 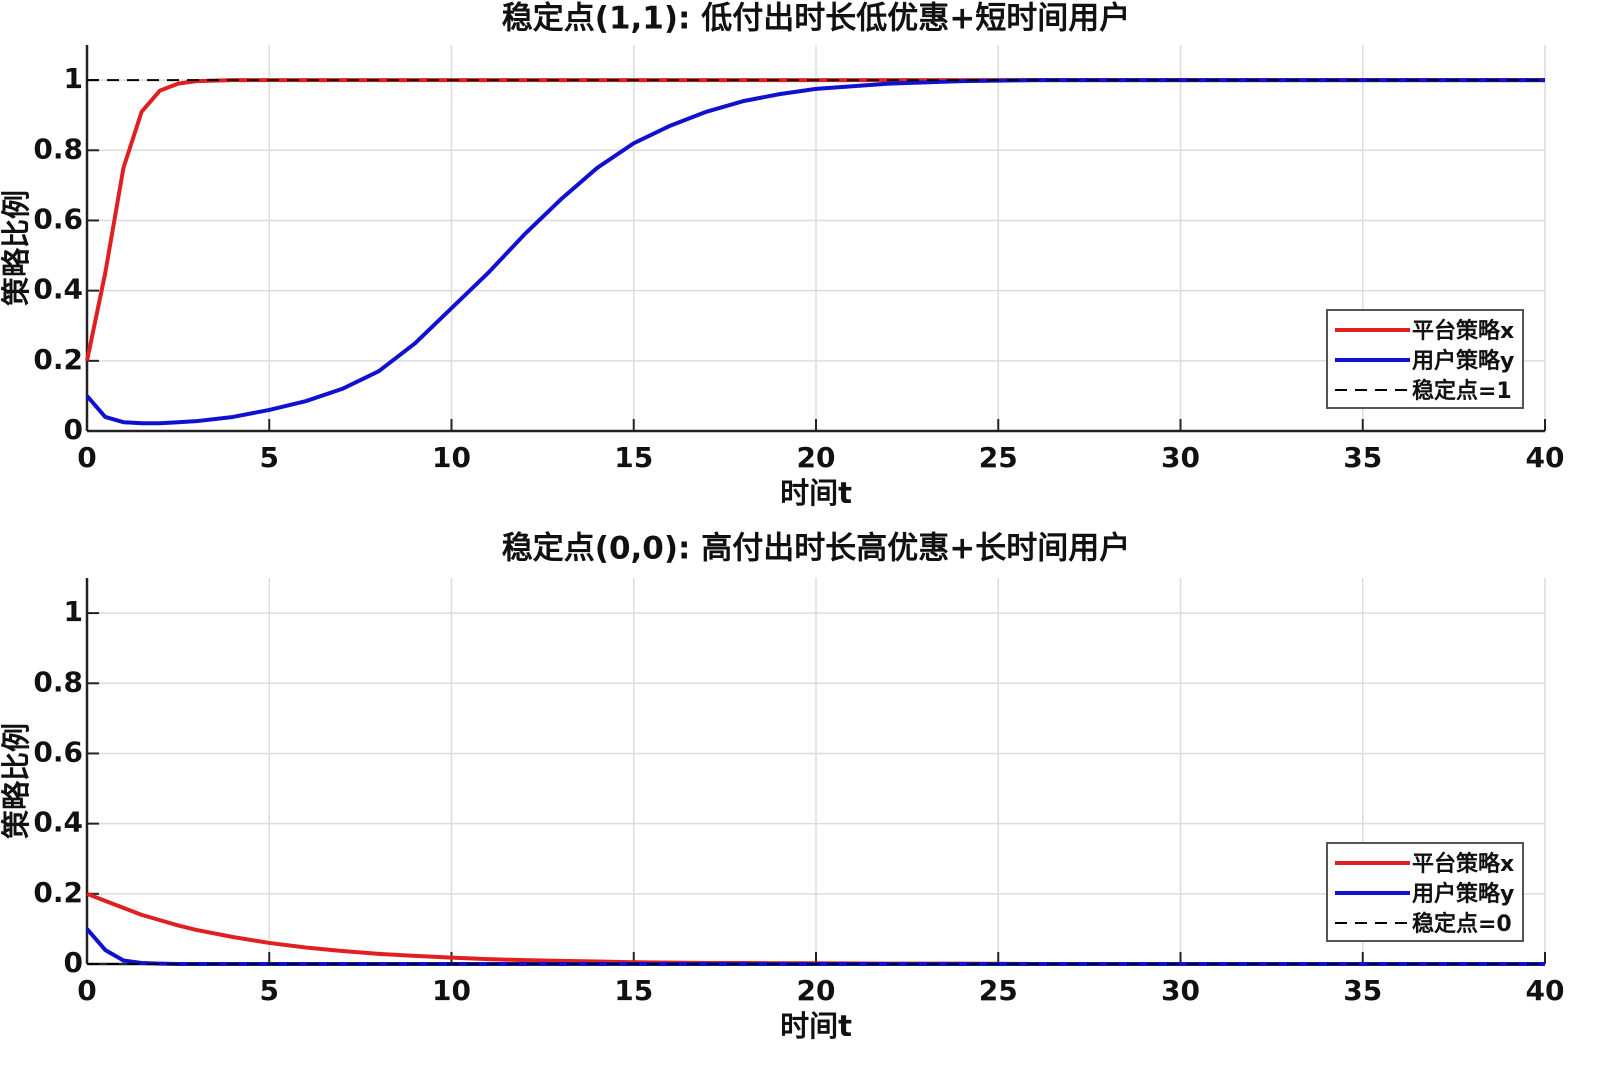 I want to click on chart-title: 稳定点(0,0): 高付出时长高优惠+长时间用户, so click(x=816, y=549).